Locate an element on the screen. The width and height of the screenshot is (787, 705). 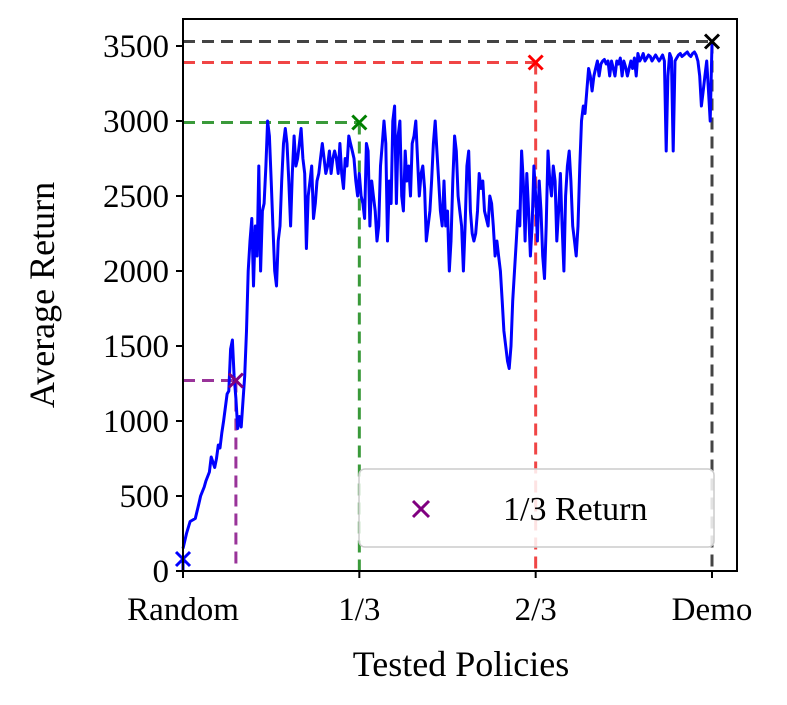
y-tick-label-2500: 2500 is located at coordinates (136, 197).